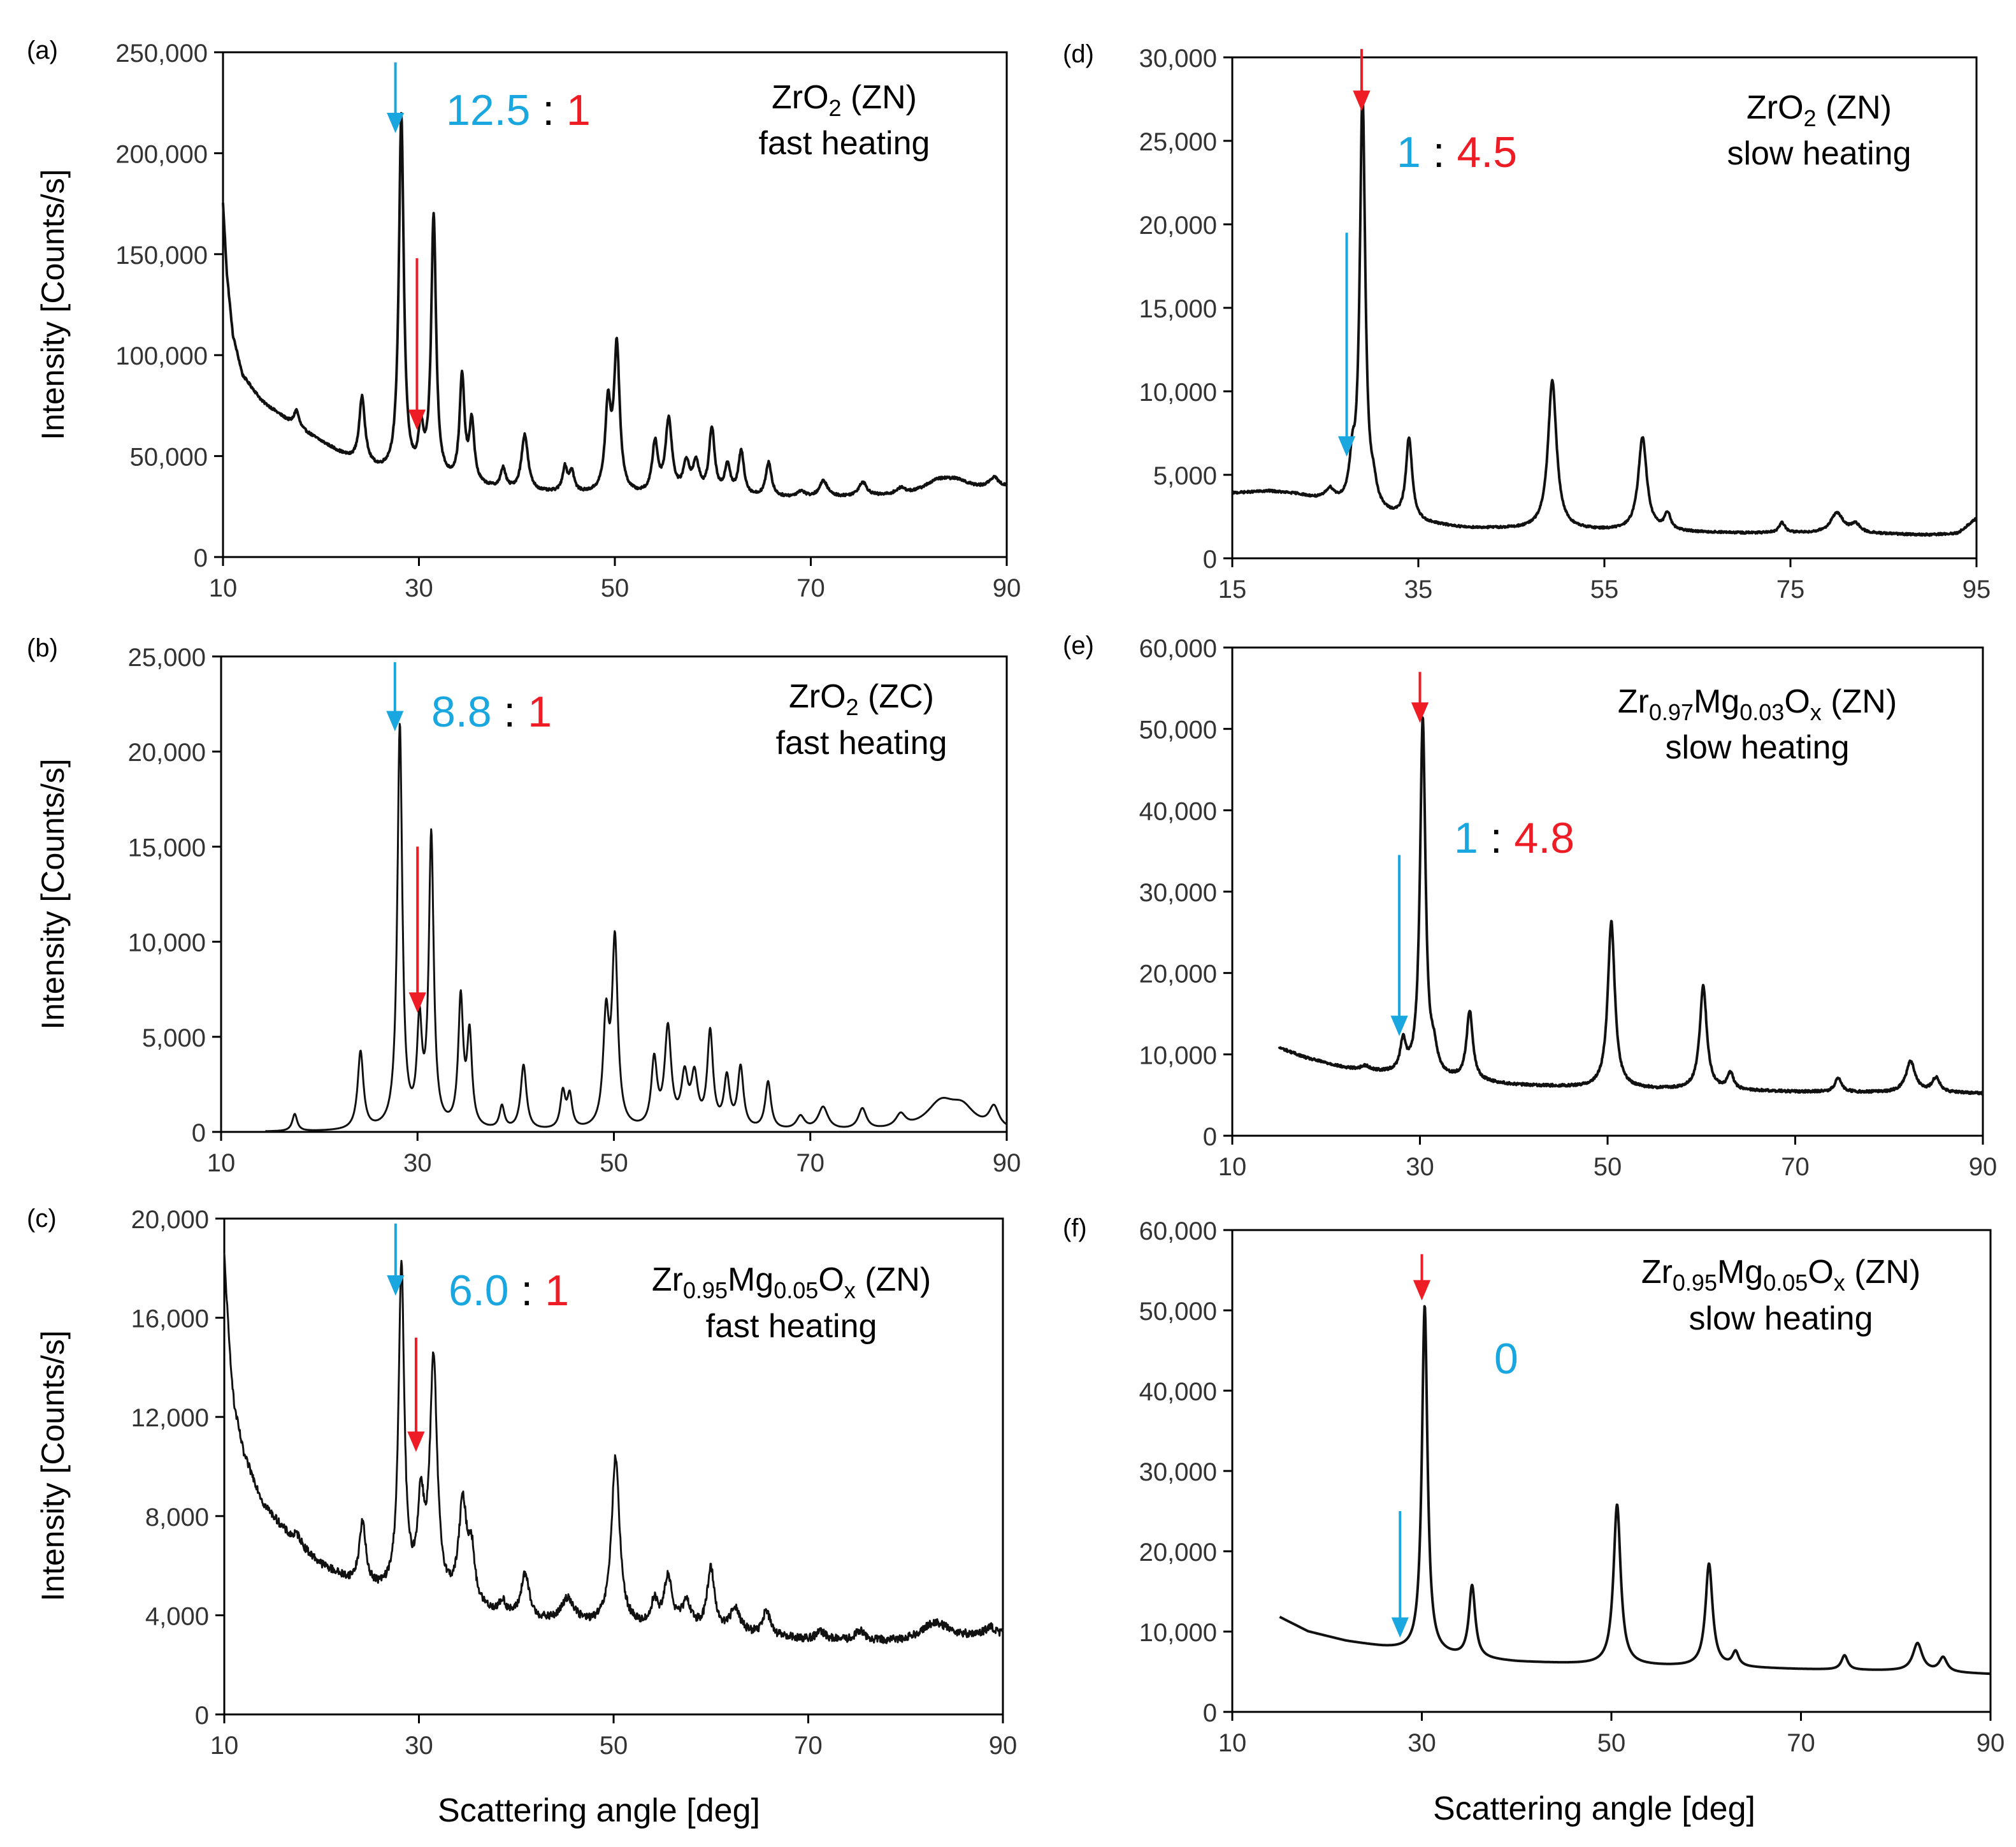 The image size is (2016, 1847). I want to click on panel-e-xticks: 10 30 50 70 90, so click(1607, 1158).